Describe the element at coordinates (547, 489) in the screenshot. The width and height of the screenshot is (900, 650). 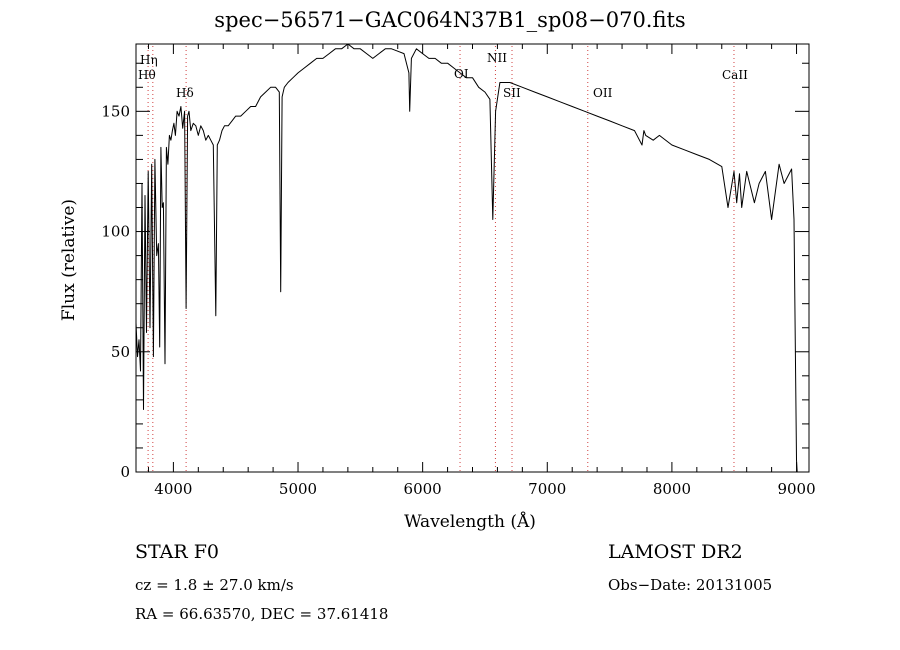
I see `x-tick-label: 7000` at that location.